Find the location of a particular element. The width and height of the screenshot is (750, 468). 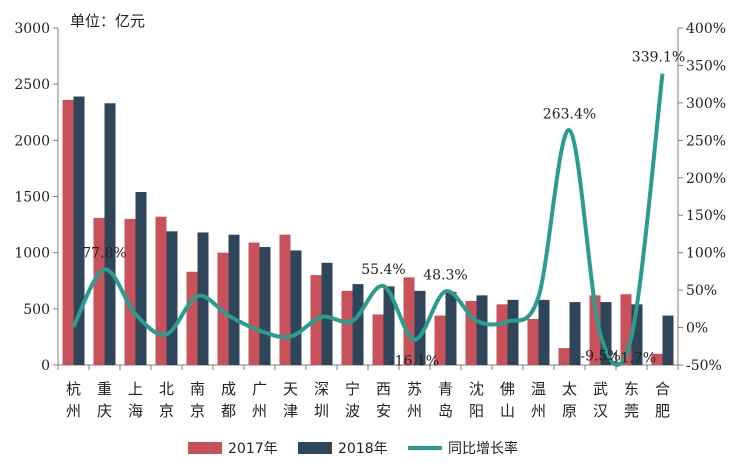

left-tick-label: 1000 is located at coordinates (32, 254).